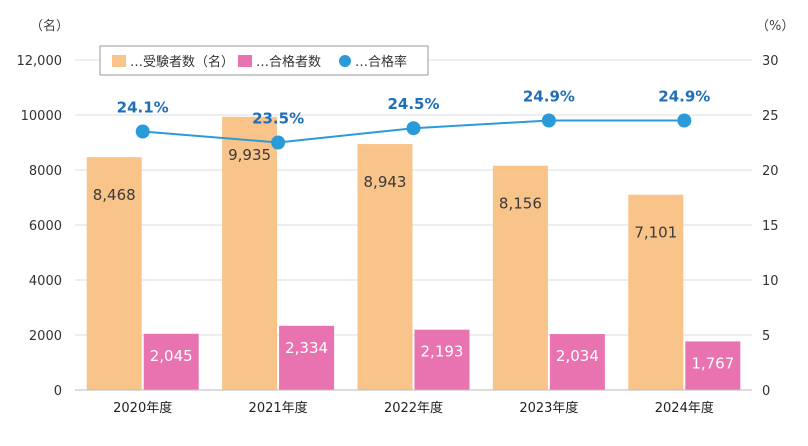  What do you see at coordinates (119, 61) in the screenshot?
I see `legend-swatch-applicants` at bounding box center [119, 61].